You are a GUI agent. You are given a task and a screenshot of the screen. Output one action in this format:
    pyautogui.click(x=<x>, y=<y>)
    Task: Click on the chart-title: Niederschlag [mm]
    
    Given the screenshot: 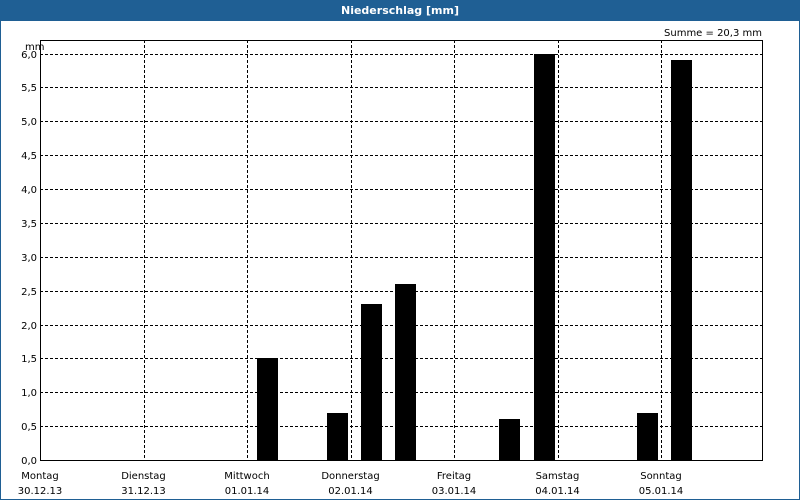 What is the action you would take?
    pyautogui.click(x=400, y=11)
    